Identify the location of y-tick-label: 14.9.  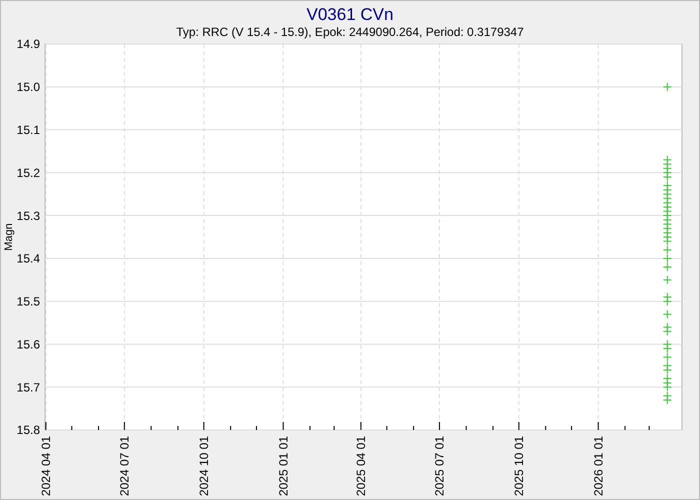
(28, 44).